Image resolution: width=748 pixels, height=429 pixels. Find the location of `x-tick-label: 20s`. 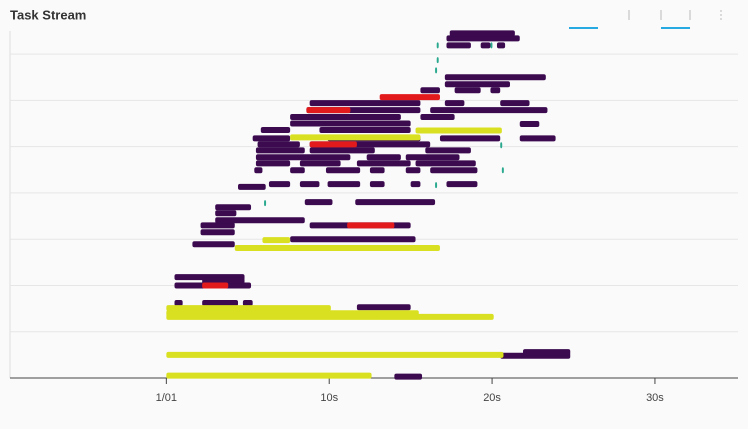

x-tick-label: 20s is located at coordinates (492, 398).